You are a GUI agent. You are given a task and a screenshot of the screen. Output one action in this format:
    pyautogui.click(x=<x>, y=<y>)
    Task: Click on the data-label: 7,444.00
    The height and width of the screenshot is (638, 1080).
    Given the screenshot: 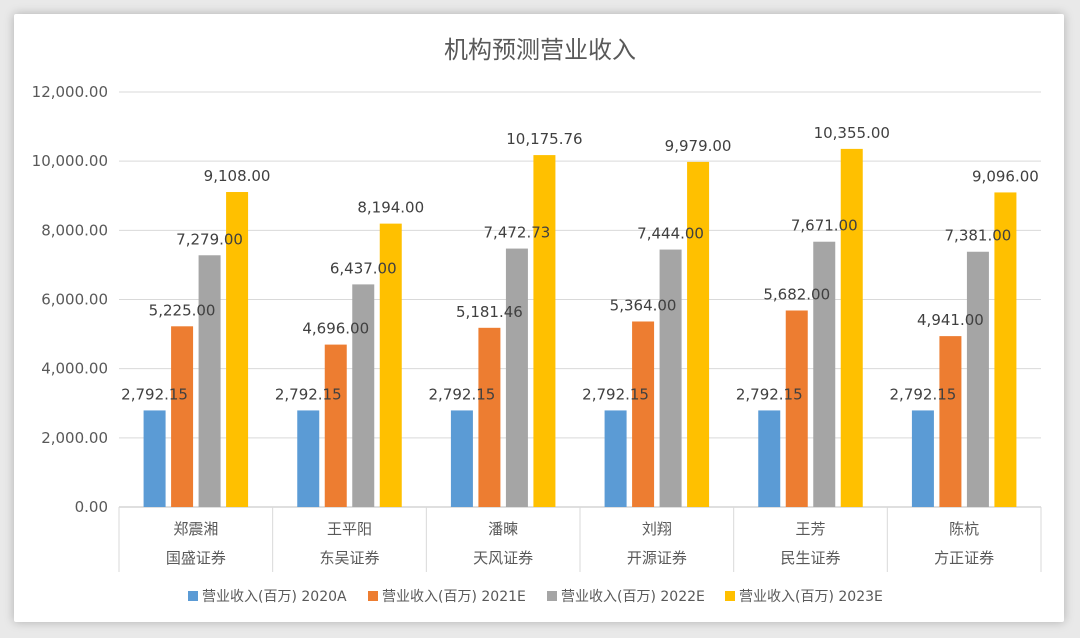 What is the action you would take?
    pyautogui.click(x=670, y=234)
    